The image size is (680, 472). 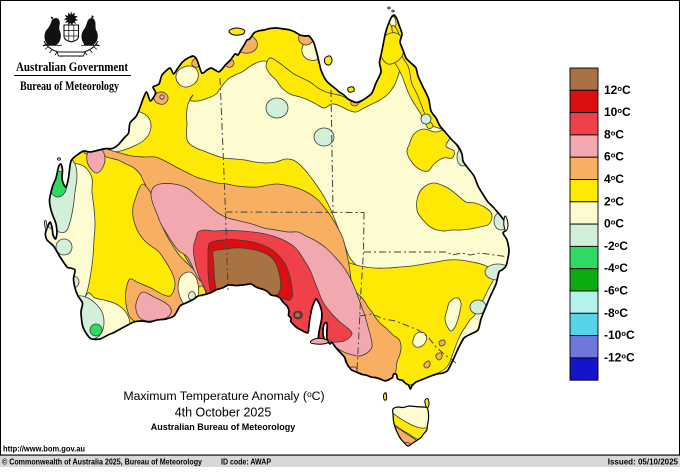 I want to click on svg-text: -8oC, so click(x=616, y=313).